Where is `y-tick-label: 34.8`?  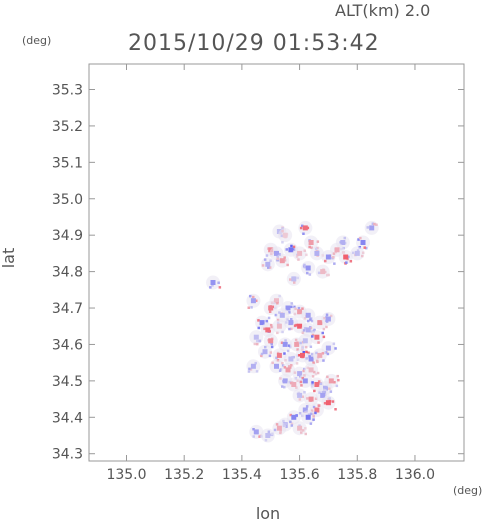
y-tick-label: 34.8 is located at coordinates (67, 273).